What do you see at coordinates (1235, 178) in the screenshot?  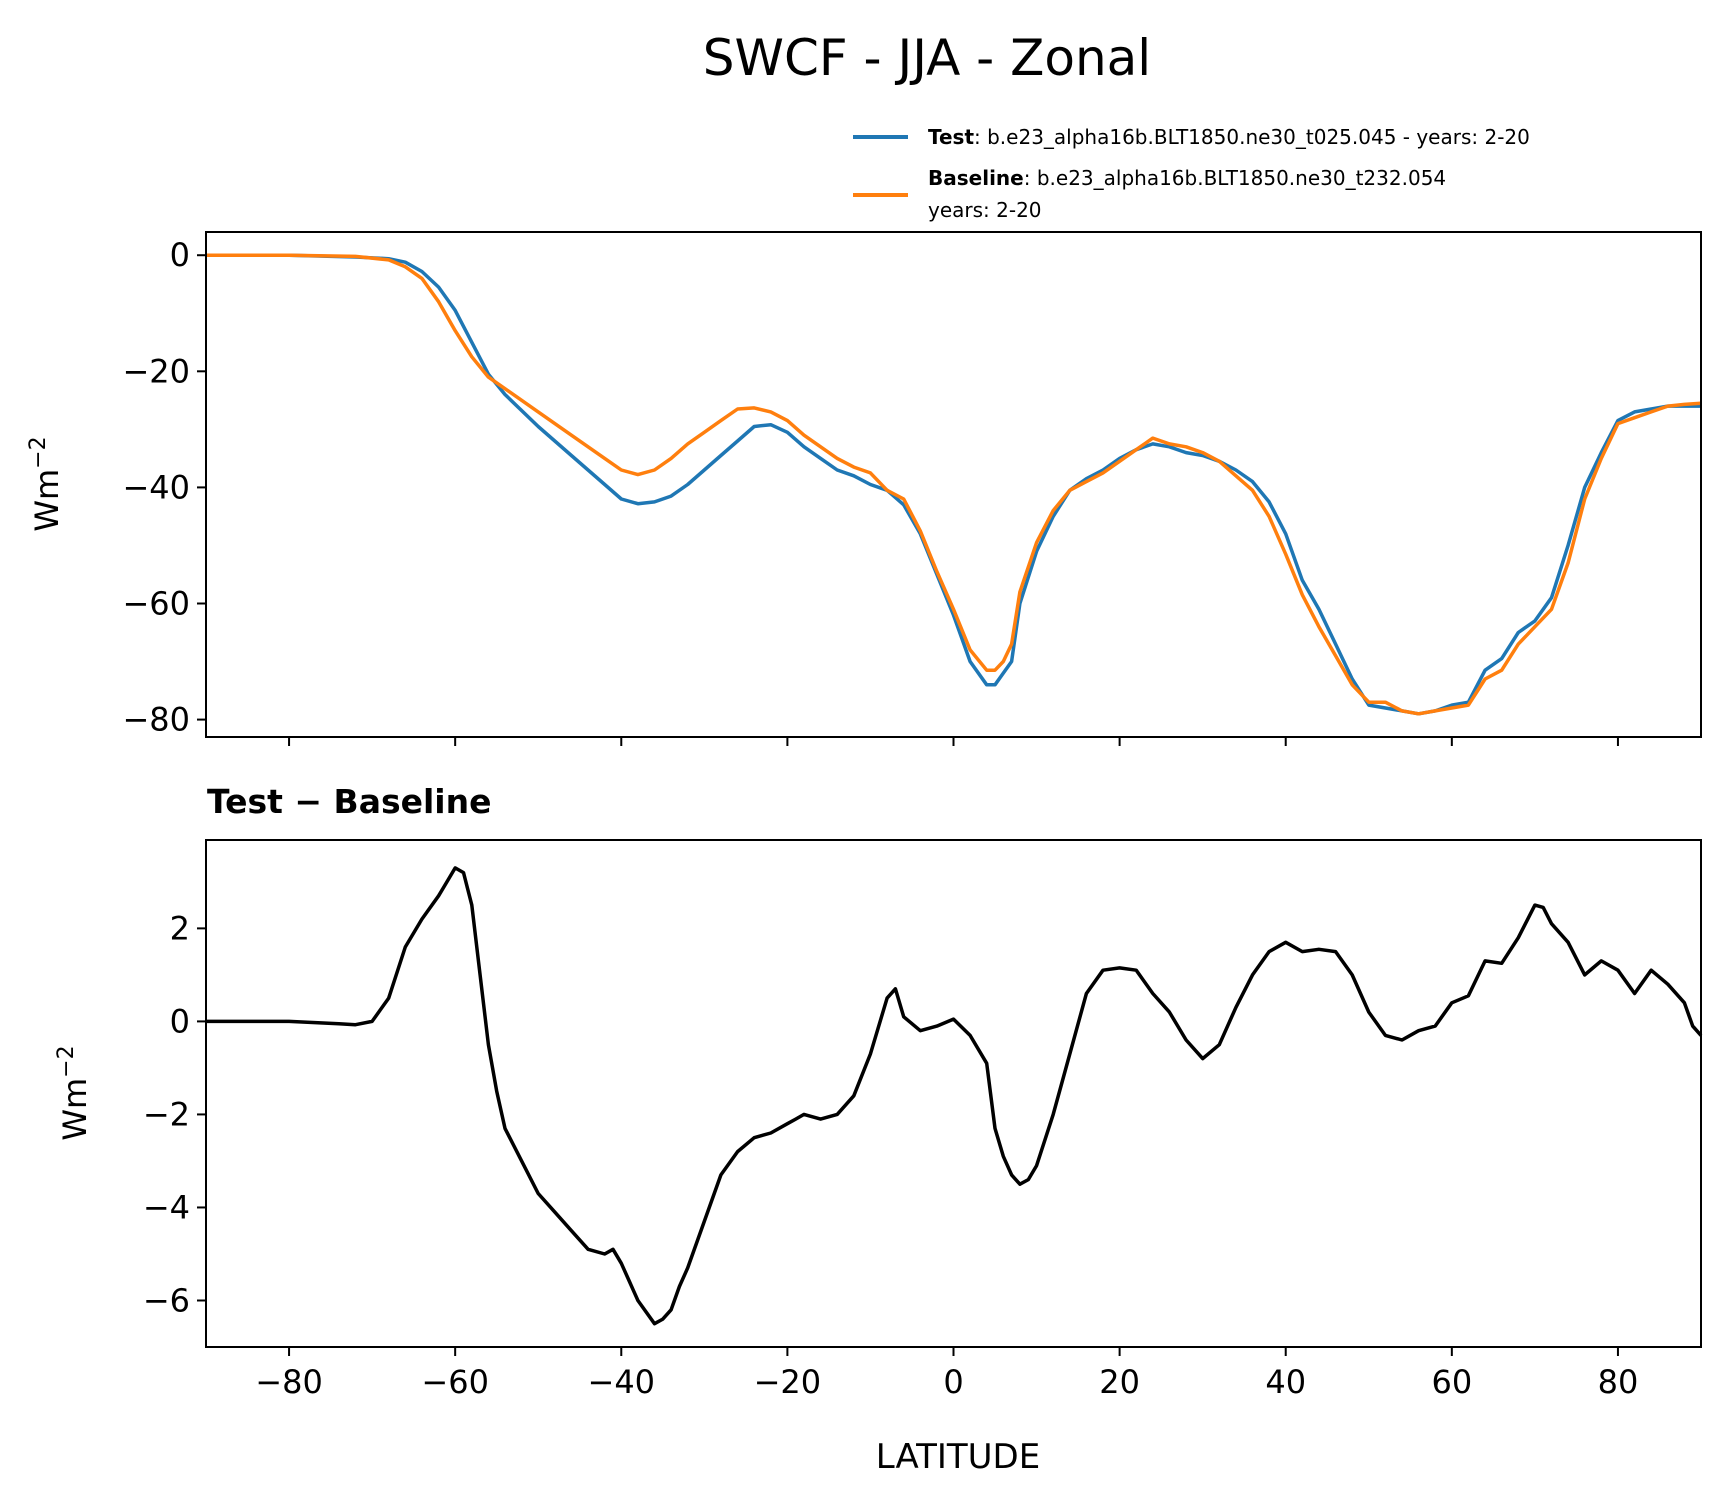 I see `legend-label-baseline-text: : b.e23_alpha16b.BLT1850.ne30_t232.054` at bounding box center [1235, 178].